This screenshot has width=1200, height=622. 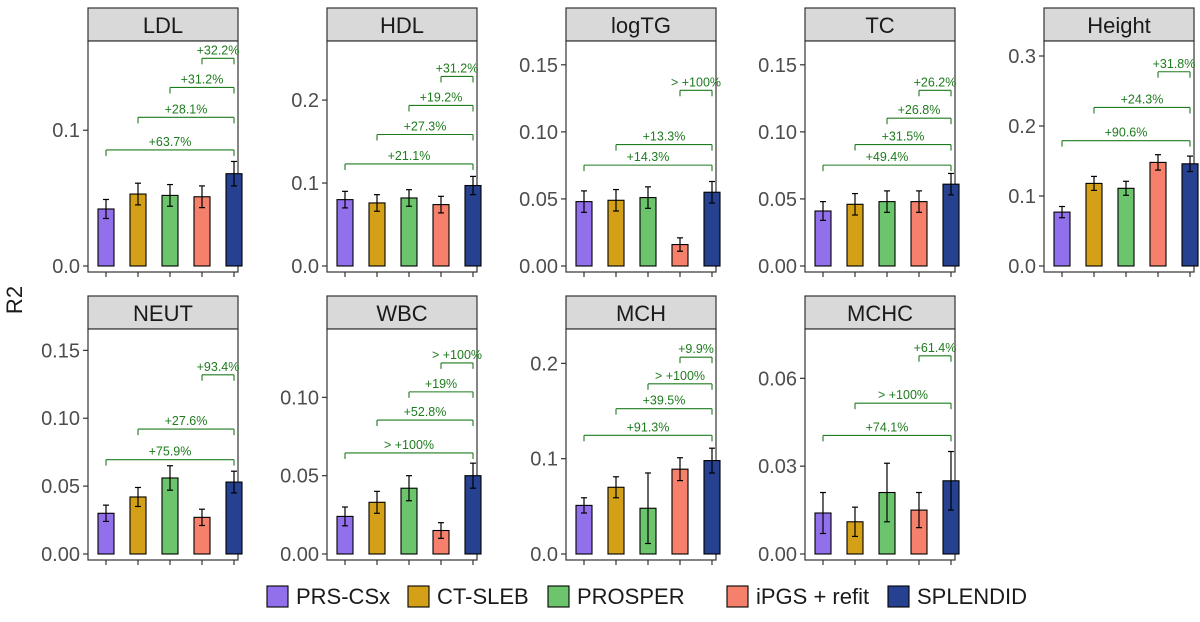 I want to click on improvement-label: +75.9%, so click(x=170, y=452).